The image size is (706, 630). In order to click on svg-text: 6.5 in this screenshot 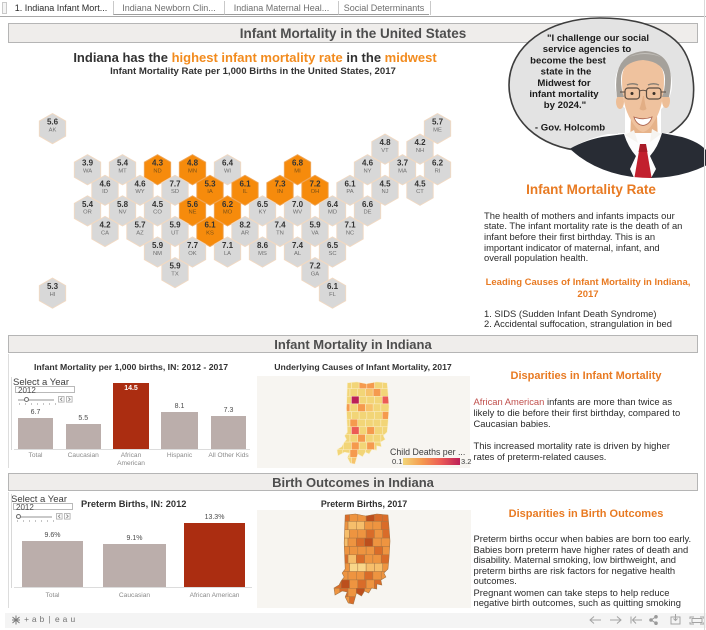, I will do `click(333, 245)`.